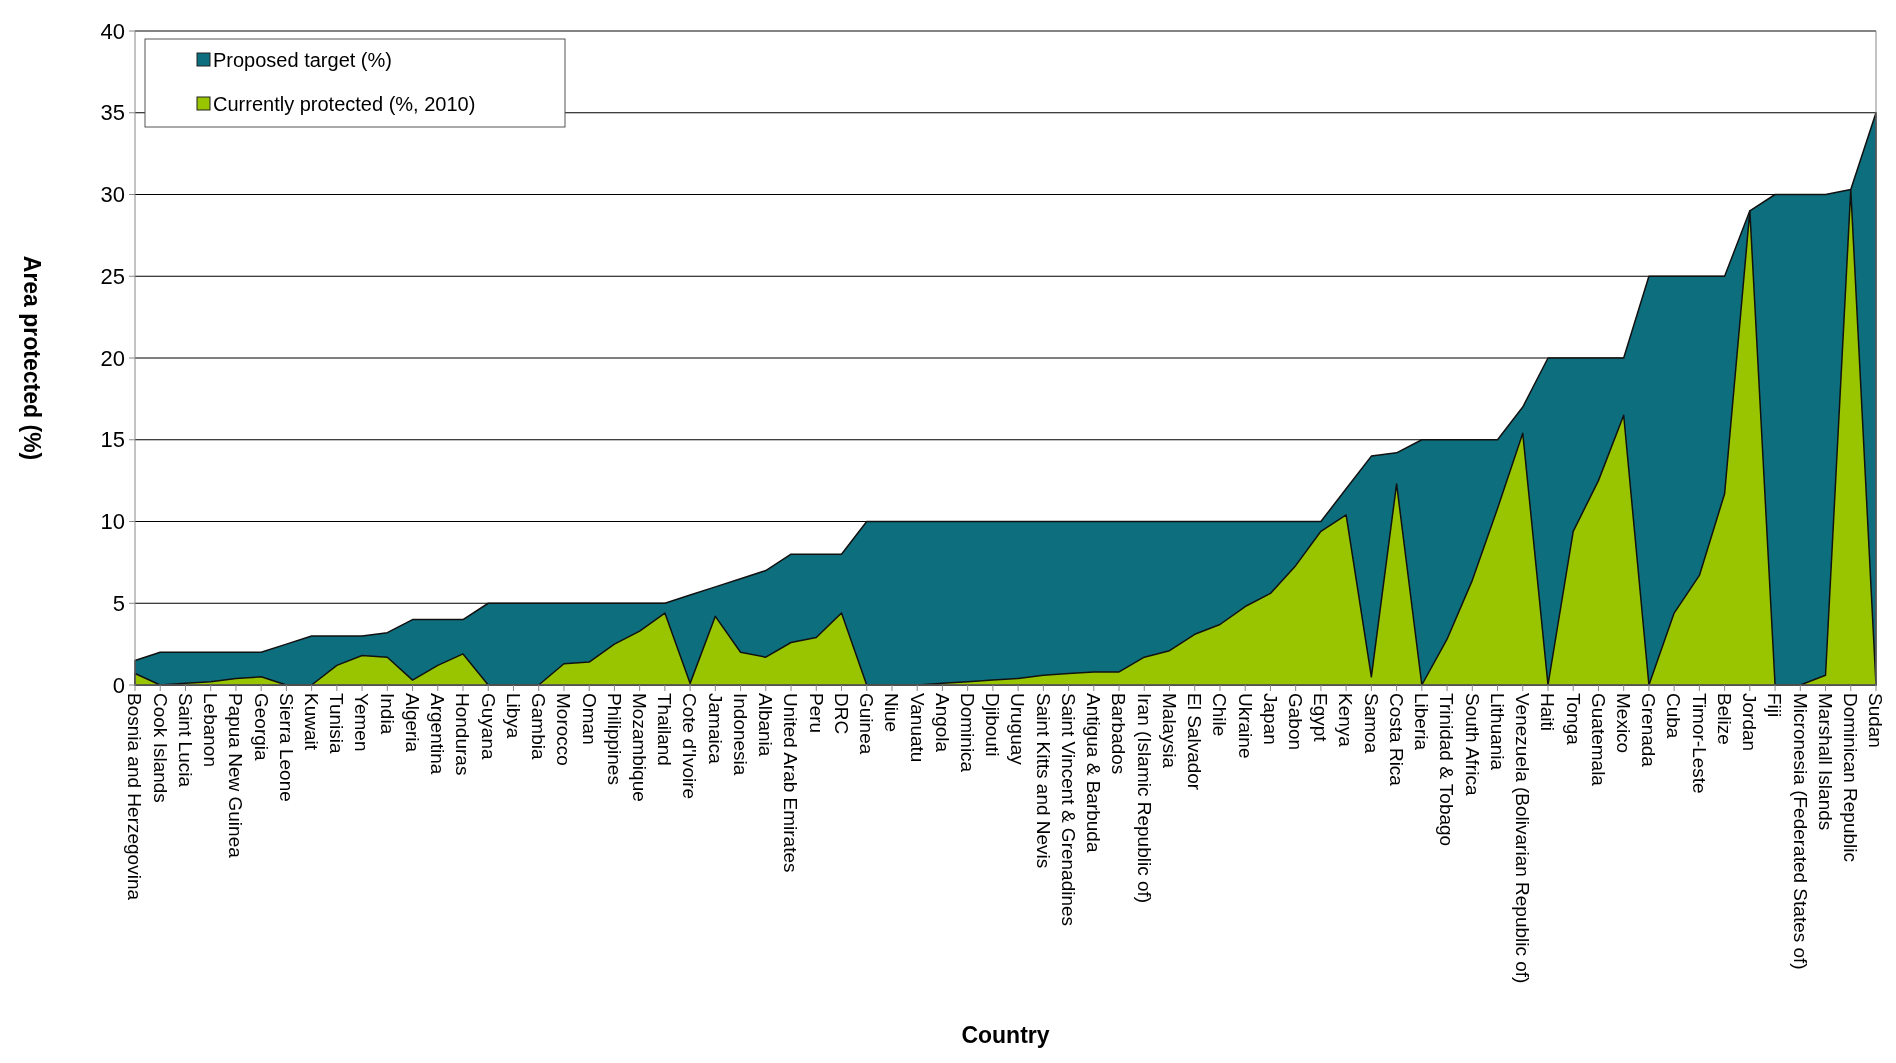 The width and height of the screenshot is (1896, 1063). Describe the element at coordinates (639, 747) in the screenshot. I see `x-tick-label: Mozambique` at that location.